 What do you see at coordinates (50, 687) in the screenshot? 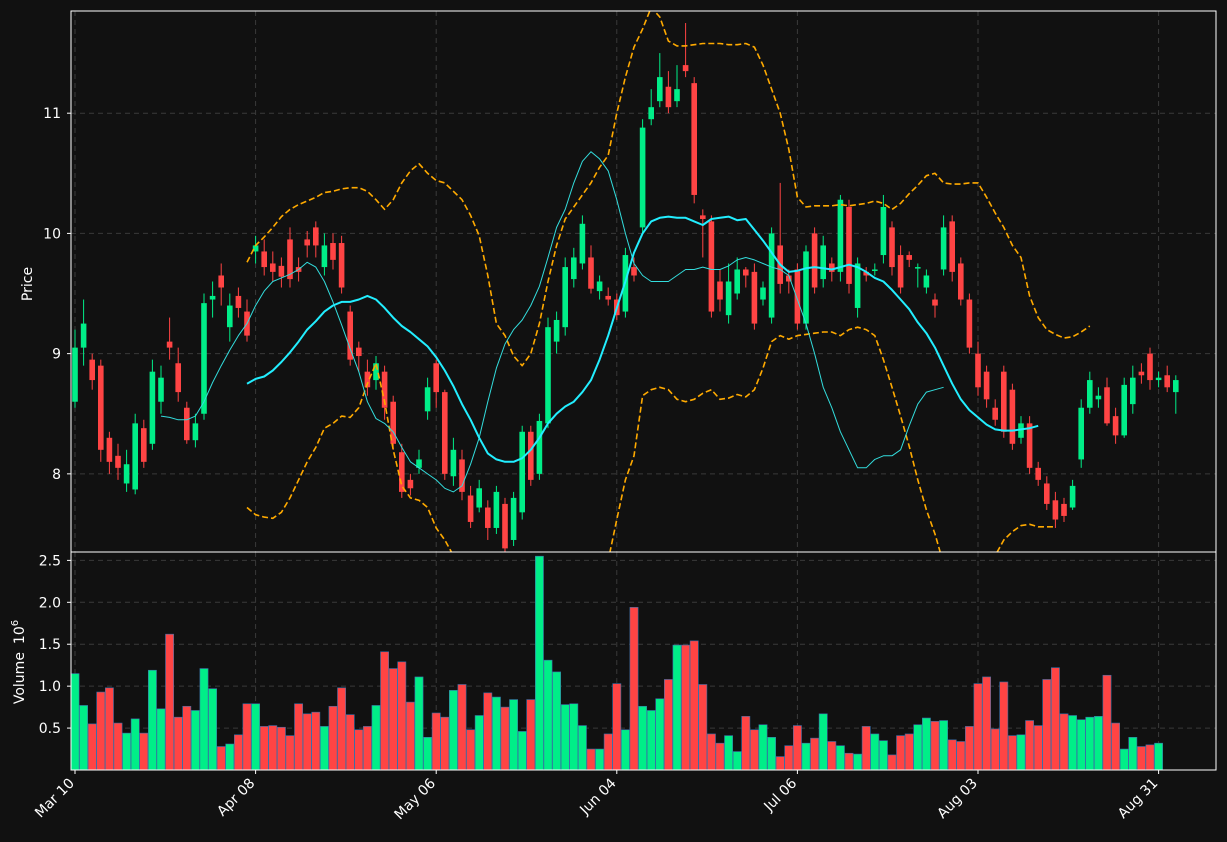
I see `volume-tick-label: 1.0` at bounding box center [50, 687].